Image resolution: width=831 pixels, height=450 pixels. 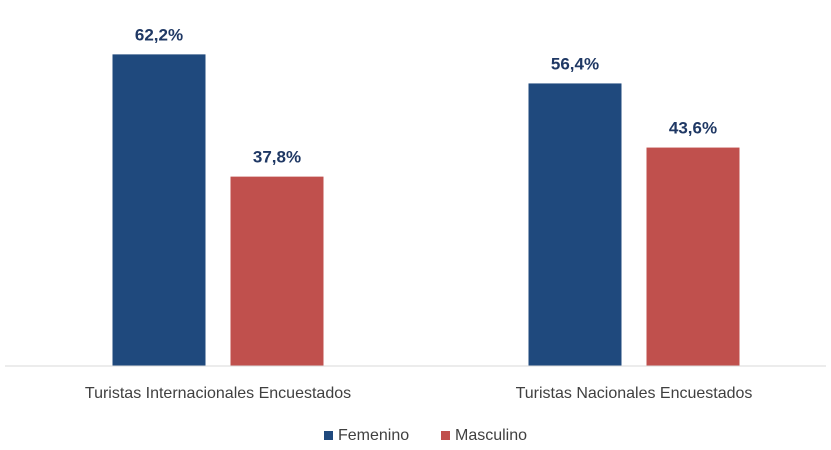 What do you see at coordinates (218, 393) in the screenshot?
I see `category-label-internacionales: Turistas Internacionales Encuestados` at bounding box center [218, 393].